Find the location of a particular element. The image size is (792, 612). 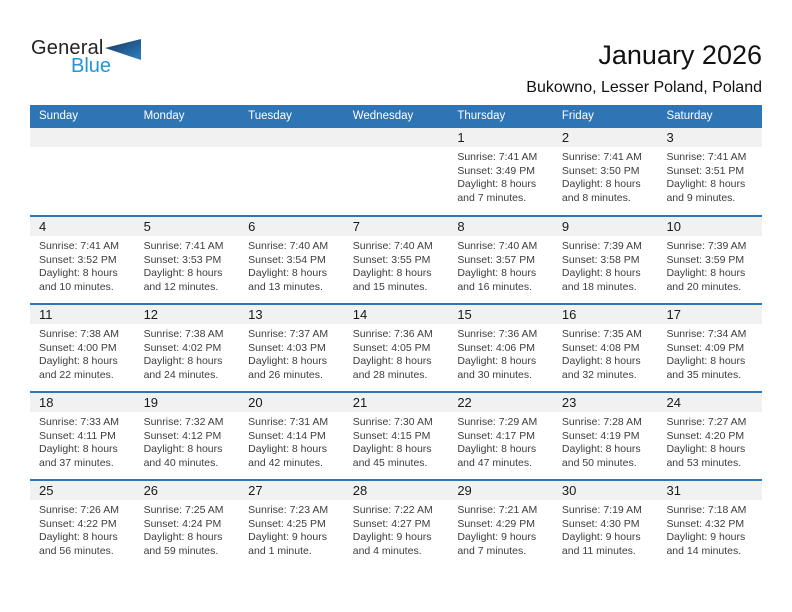

sunset-text: Sunset: 3:55 PM is located at coordinates (391, 259).